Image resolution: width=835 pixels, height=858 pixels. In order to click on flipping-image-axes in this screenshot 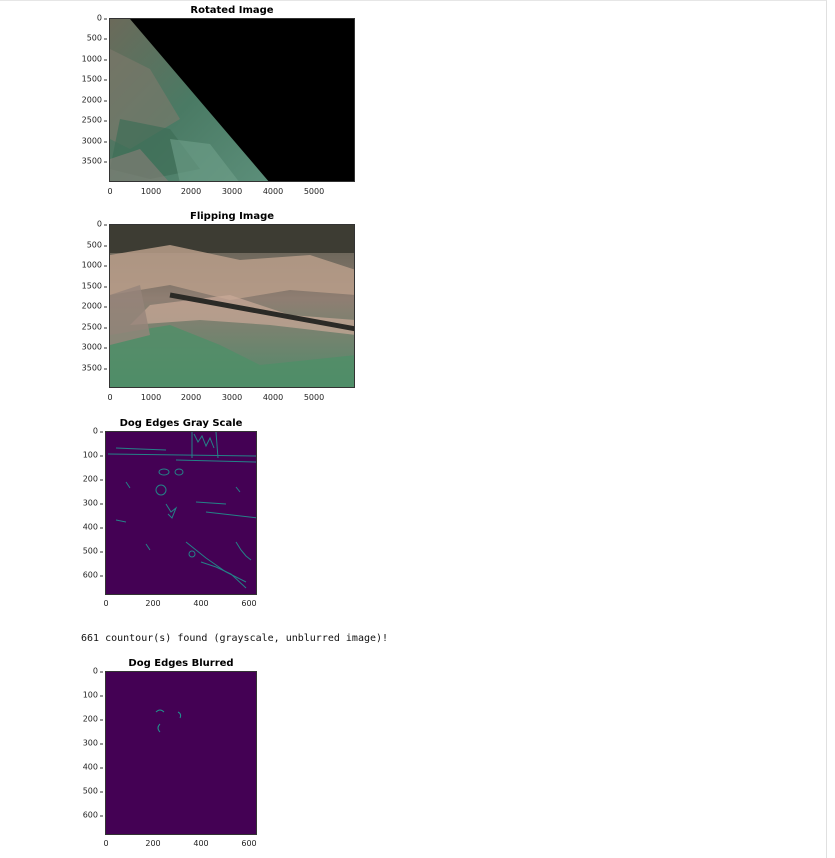, I will do `click(232, 306)`.